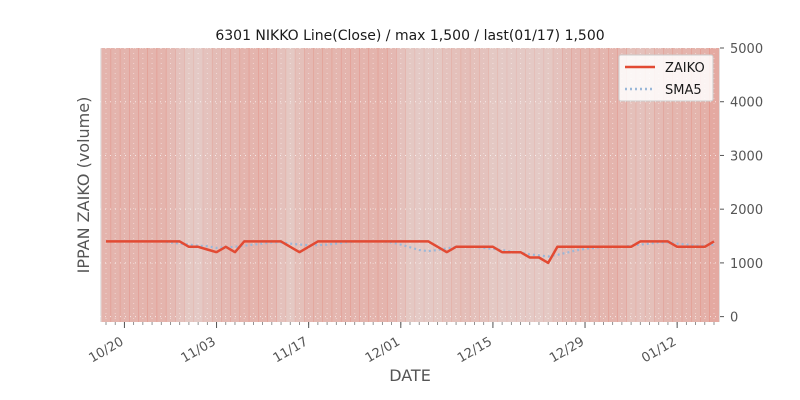 Image resolution: width=800 pixels, height=400 pixels. I want to click on y-axis-label: IPPAN ZAIKO (volume), so click(83, 185).